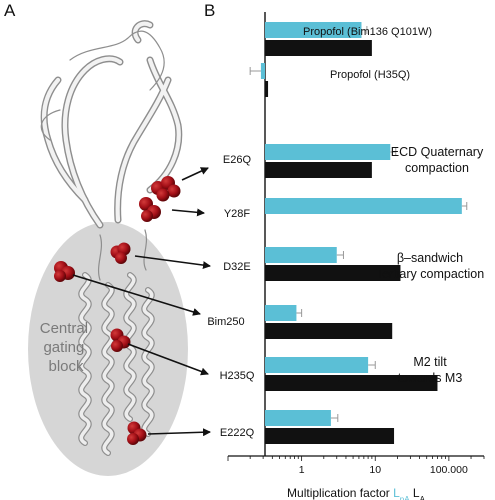 The width and height of the screenshot is (495, 500). I want to click on category-label: H235Q, so click(237, 376).